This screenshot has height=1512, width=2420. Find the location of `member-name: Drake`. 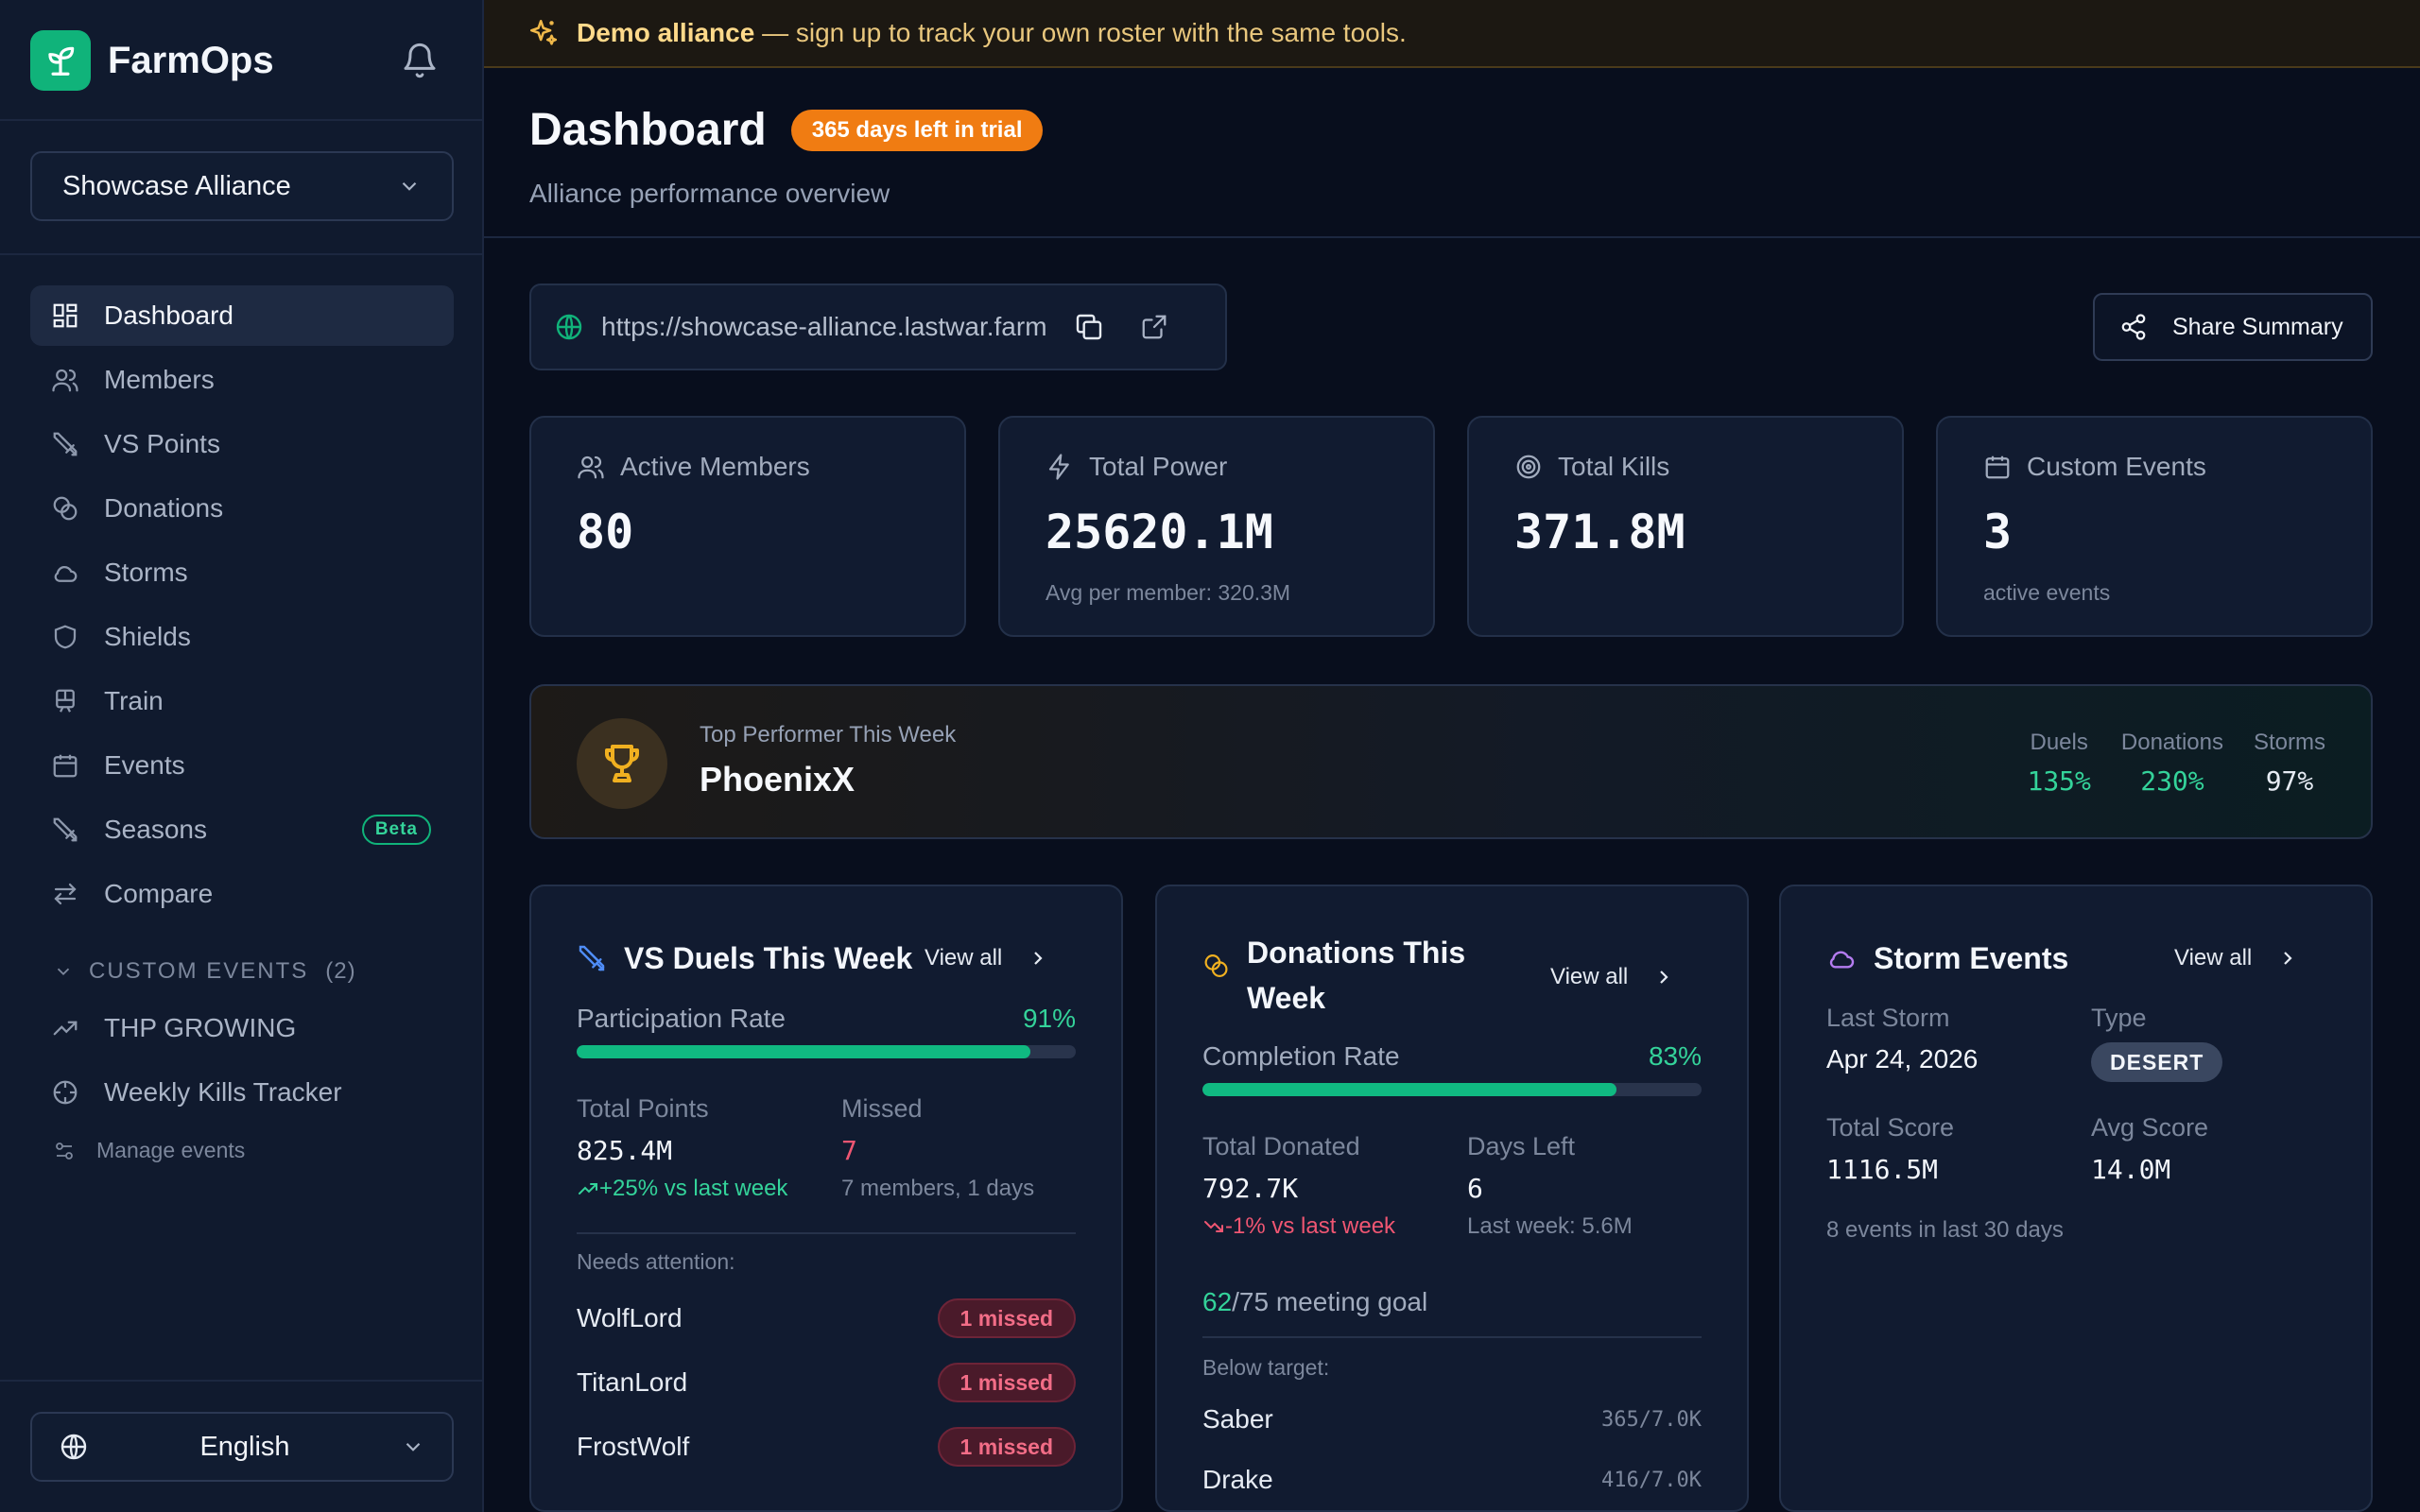

member-name: Drake is located at coordinates (1238, 1479).